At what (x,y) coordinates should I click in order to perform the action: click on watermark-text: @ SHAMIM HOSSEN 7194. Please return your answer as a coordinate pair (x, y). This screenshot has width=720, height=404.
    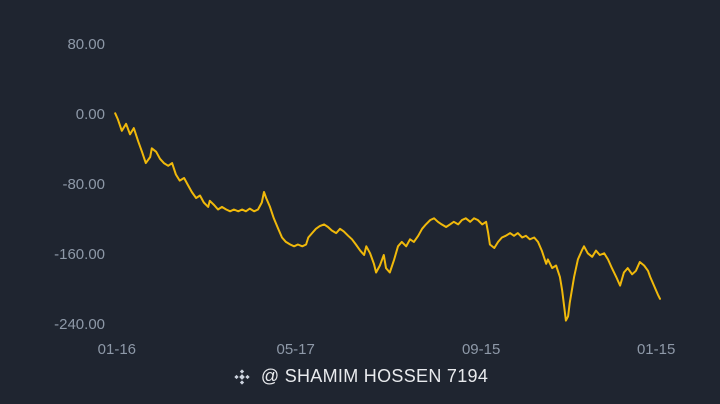
    Looking at the image, I should click on (374, 376).